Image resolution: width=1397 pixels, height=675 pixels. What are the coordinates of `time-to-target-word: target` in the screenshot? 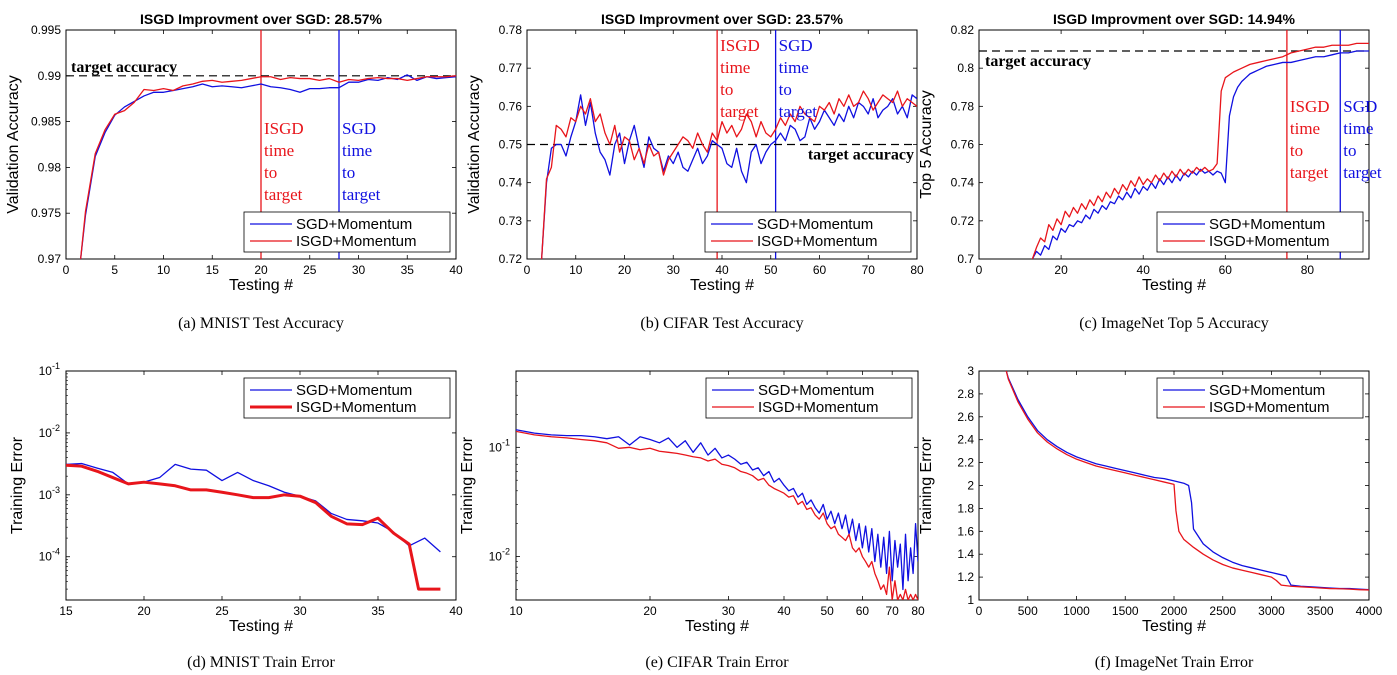 It's located at (283, 194).